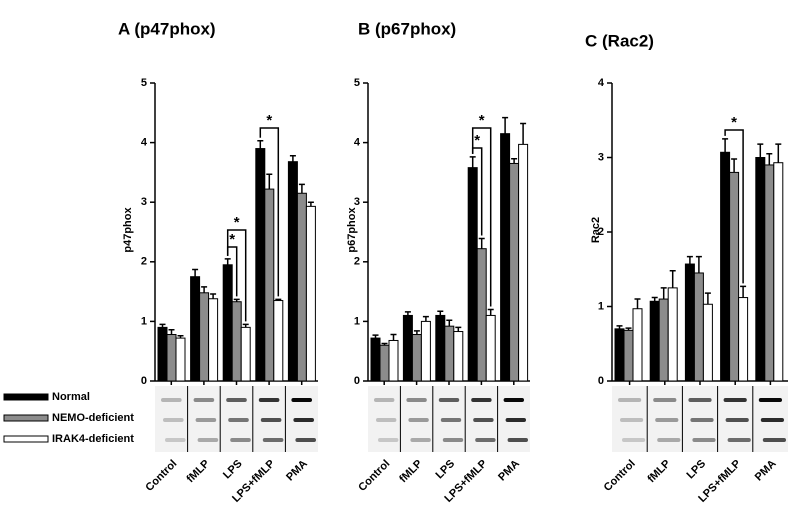  Describe the element at coordinates (357, 202) in the screenshot. I see `y-tick-label: 3` at that location.